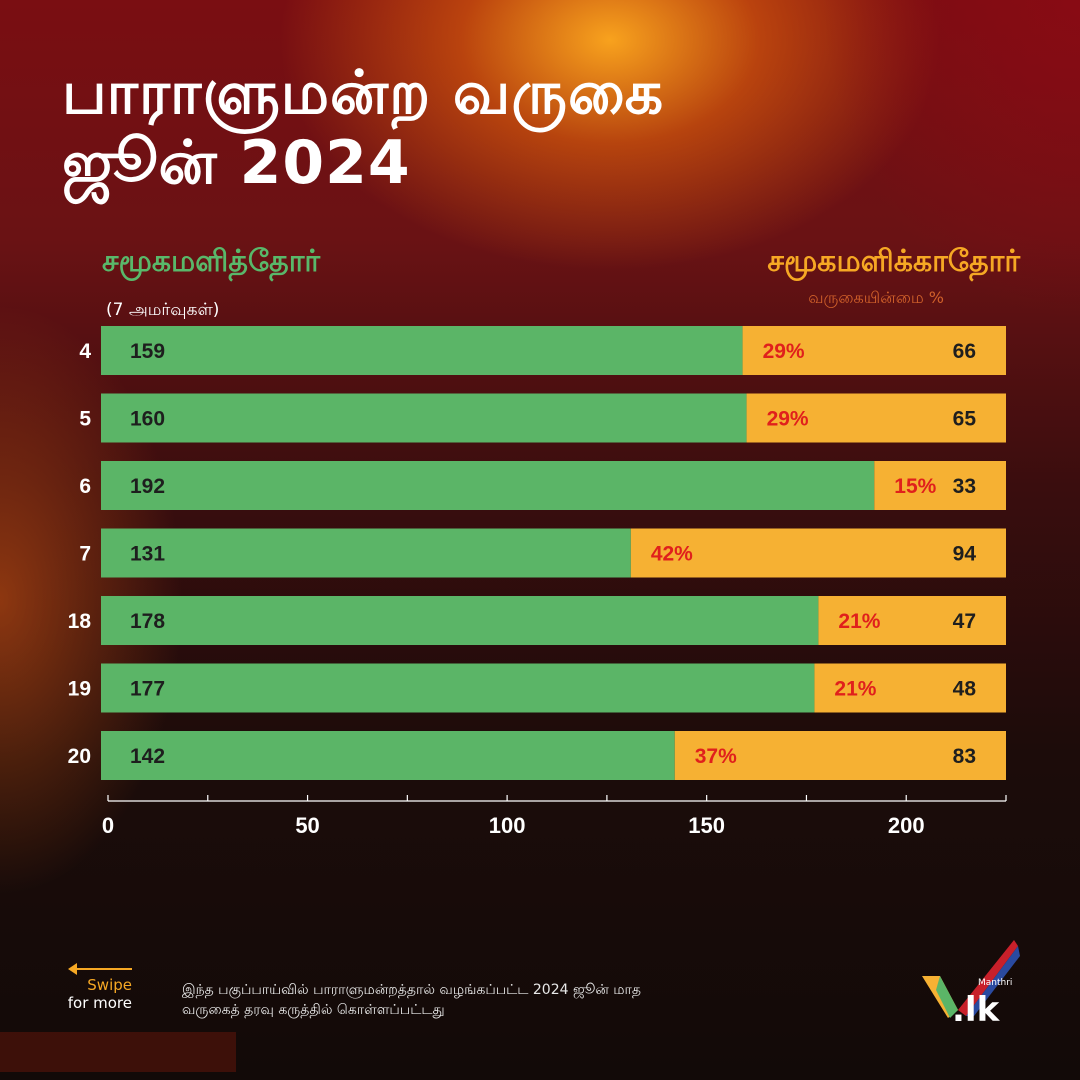  I want to click on value-label-absent: 48, so click(965, 689).